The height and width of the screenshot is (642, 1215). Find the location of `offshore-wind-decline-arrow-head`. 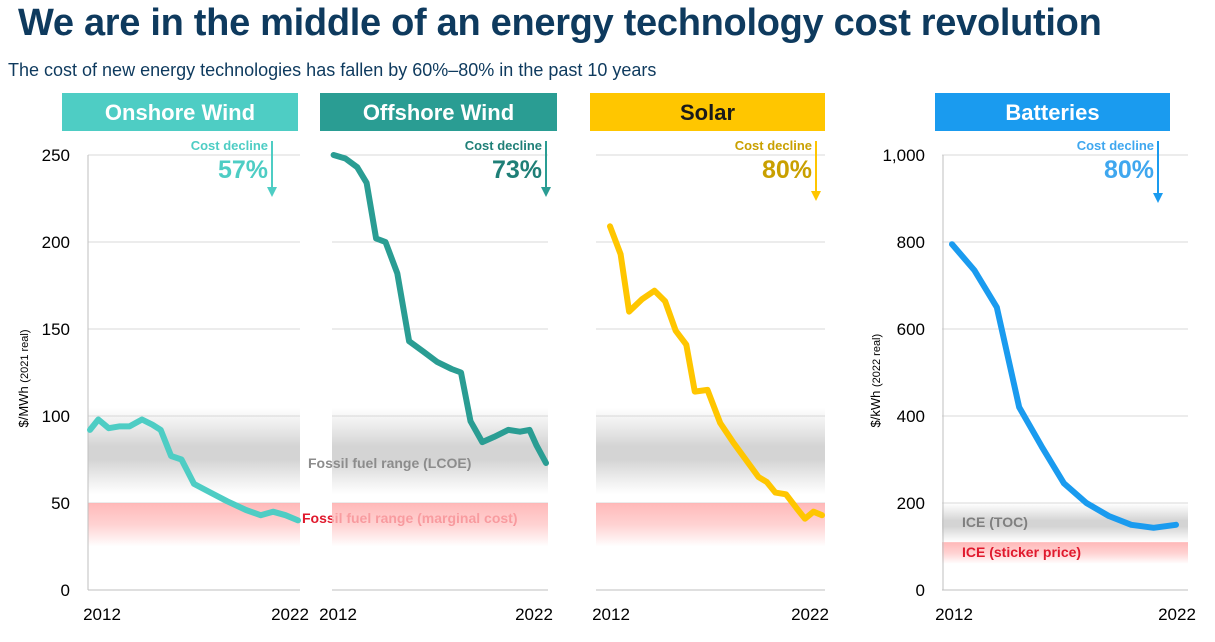

offshore-wind-decline-arrow-head is located at coordinates (546, 192).